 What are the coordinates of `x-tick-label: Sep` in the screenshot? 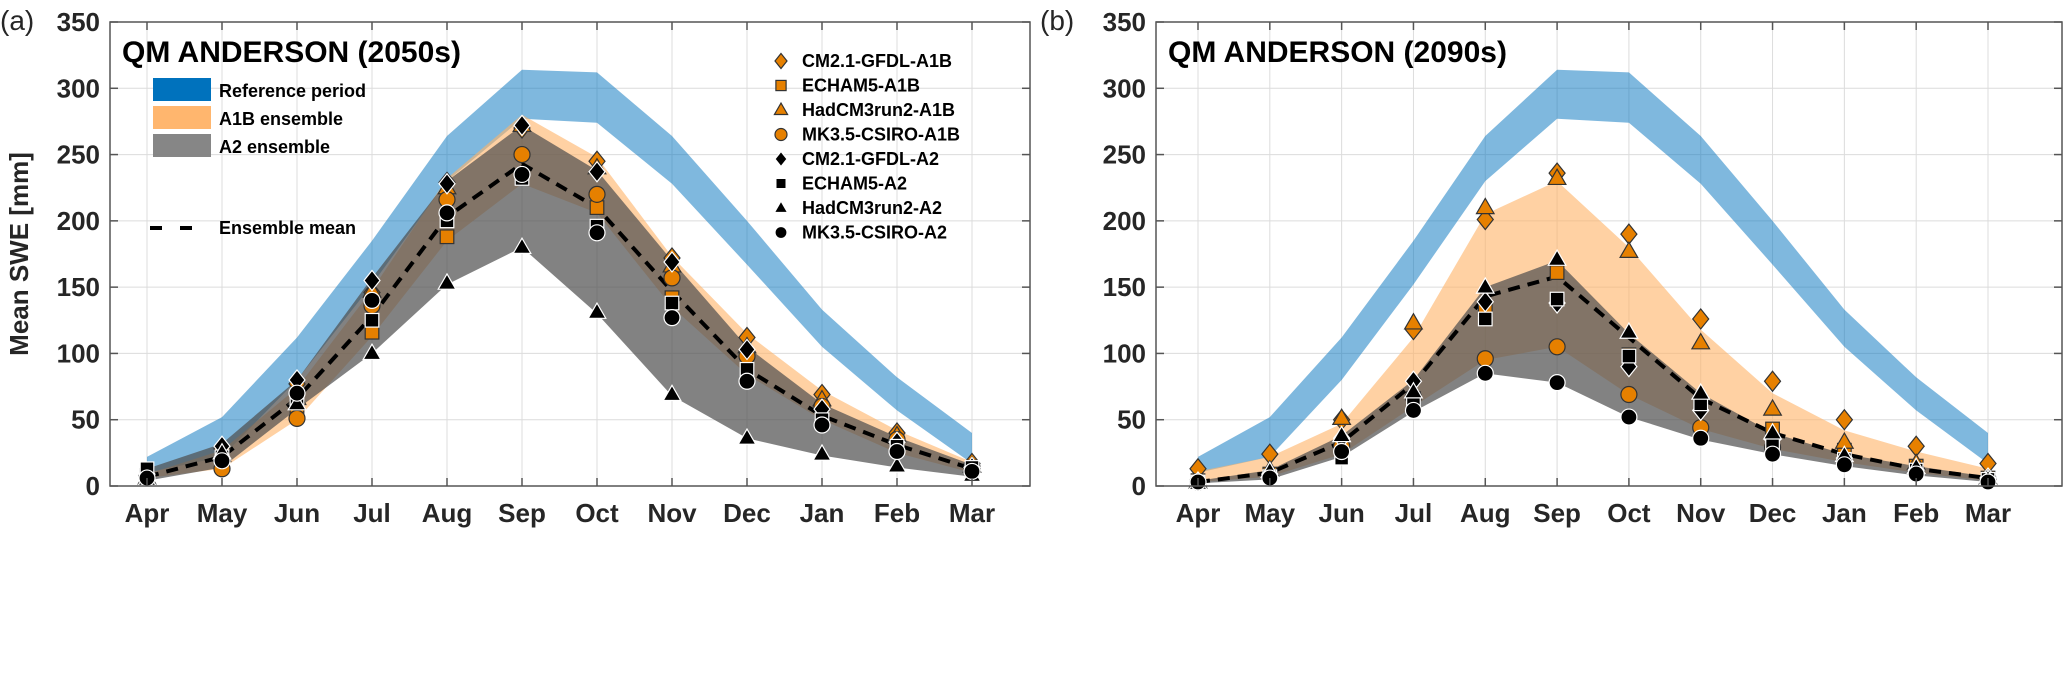 It's located at (1557, 513).